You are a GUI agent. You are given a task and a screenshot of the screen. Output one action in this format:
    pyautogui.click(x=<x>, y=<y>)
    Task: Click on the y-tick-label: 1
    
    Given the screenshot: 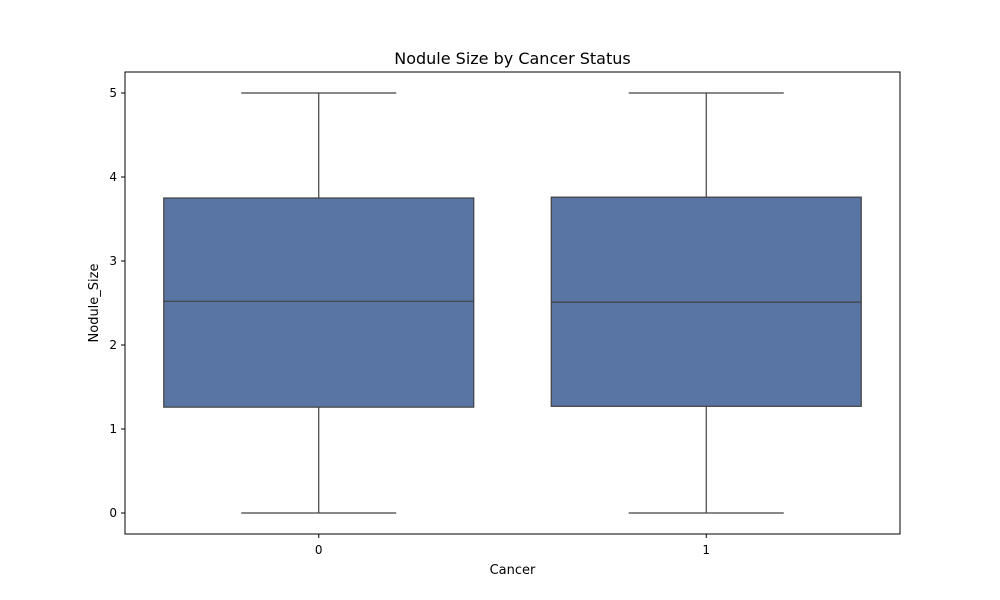 What is the action you would take?
    pyautogui.click(x=113, y=429)
    